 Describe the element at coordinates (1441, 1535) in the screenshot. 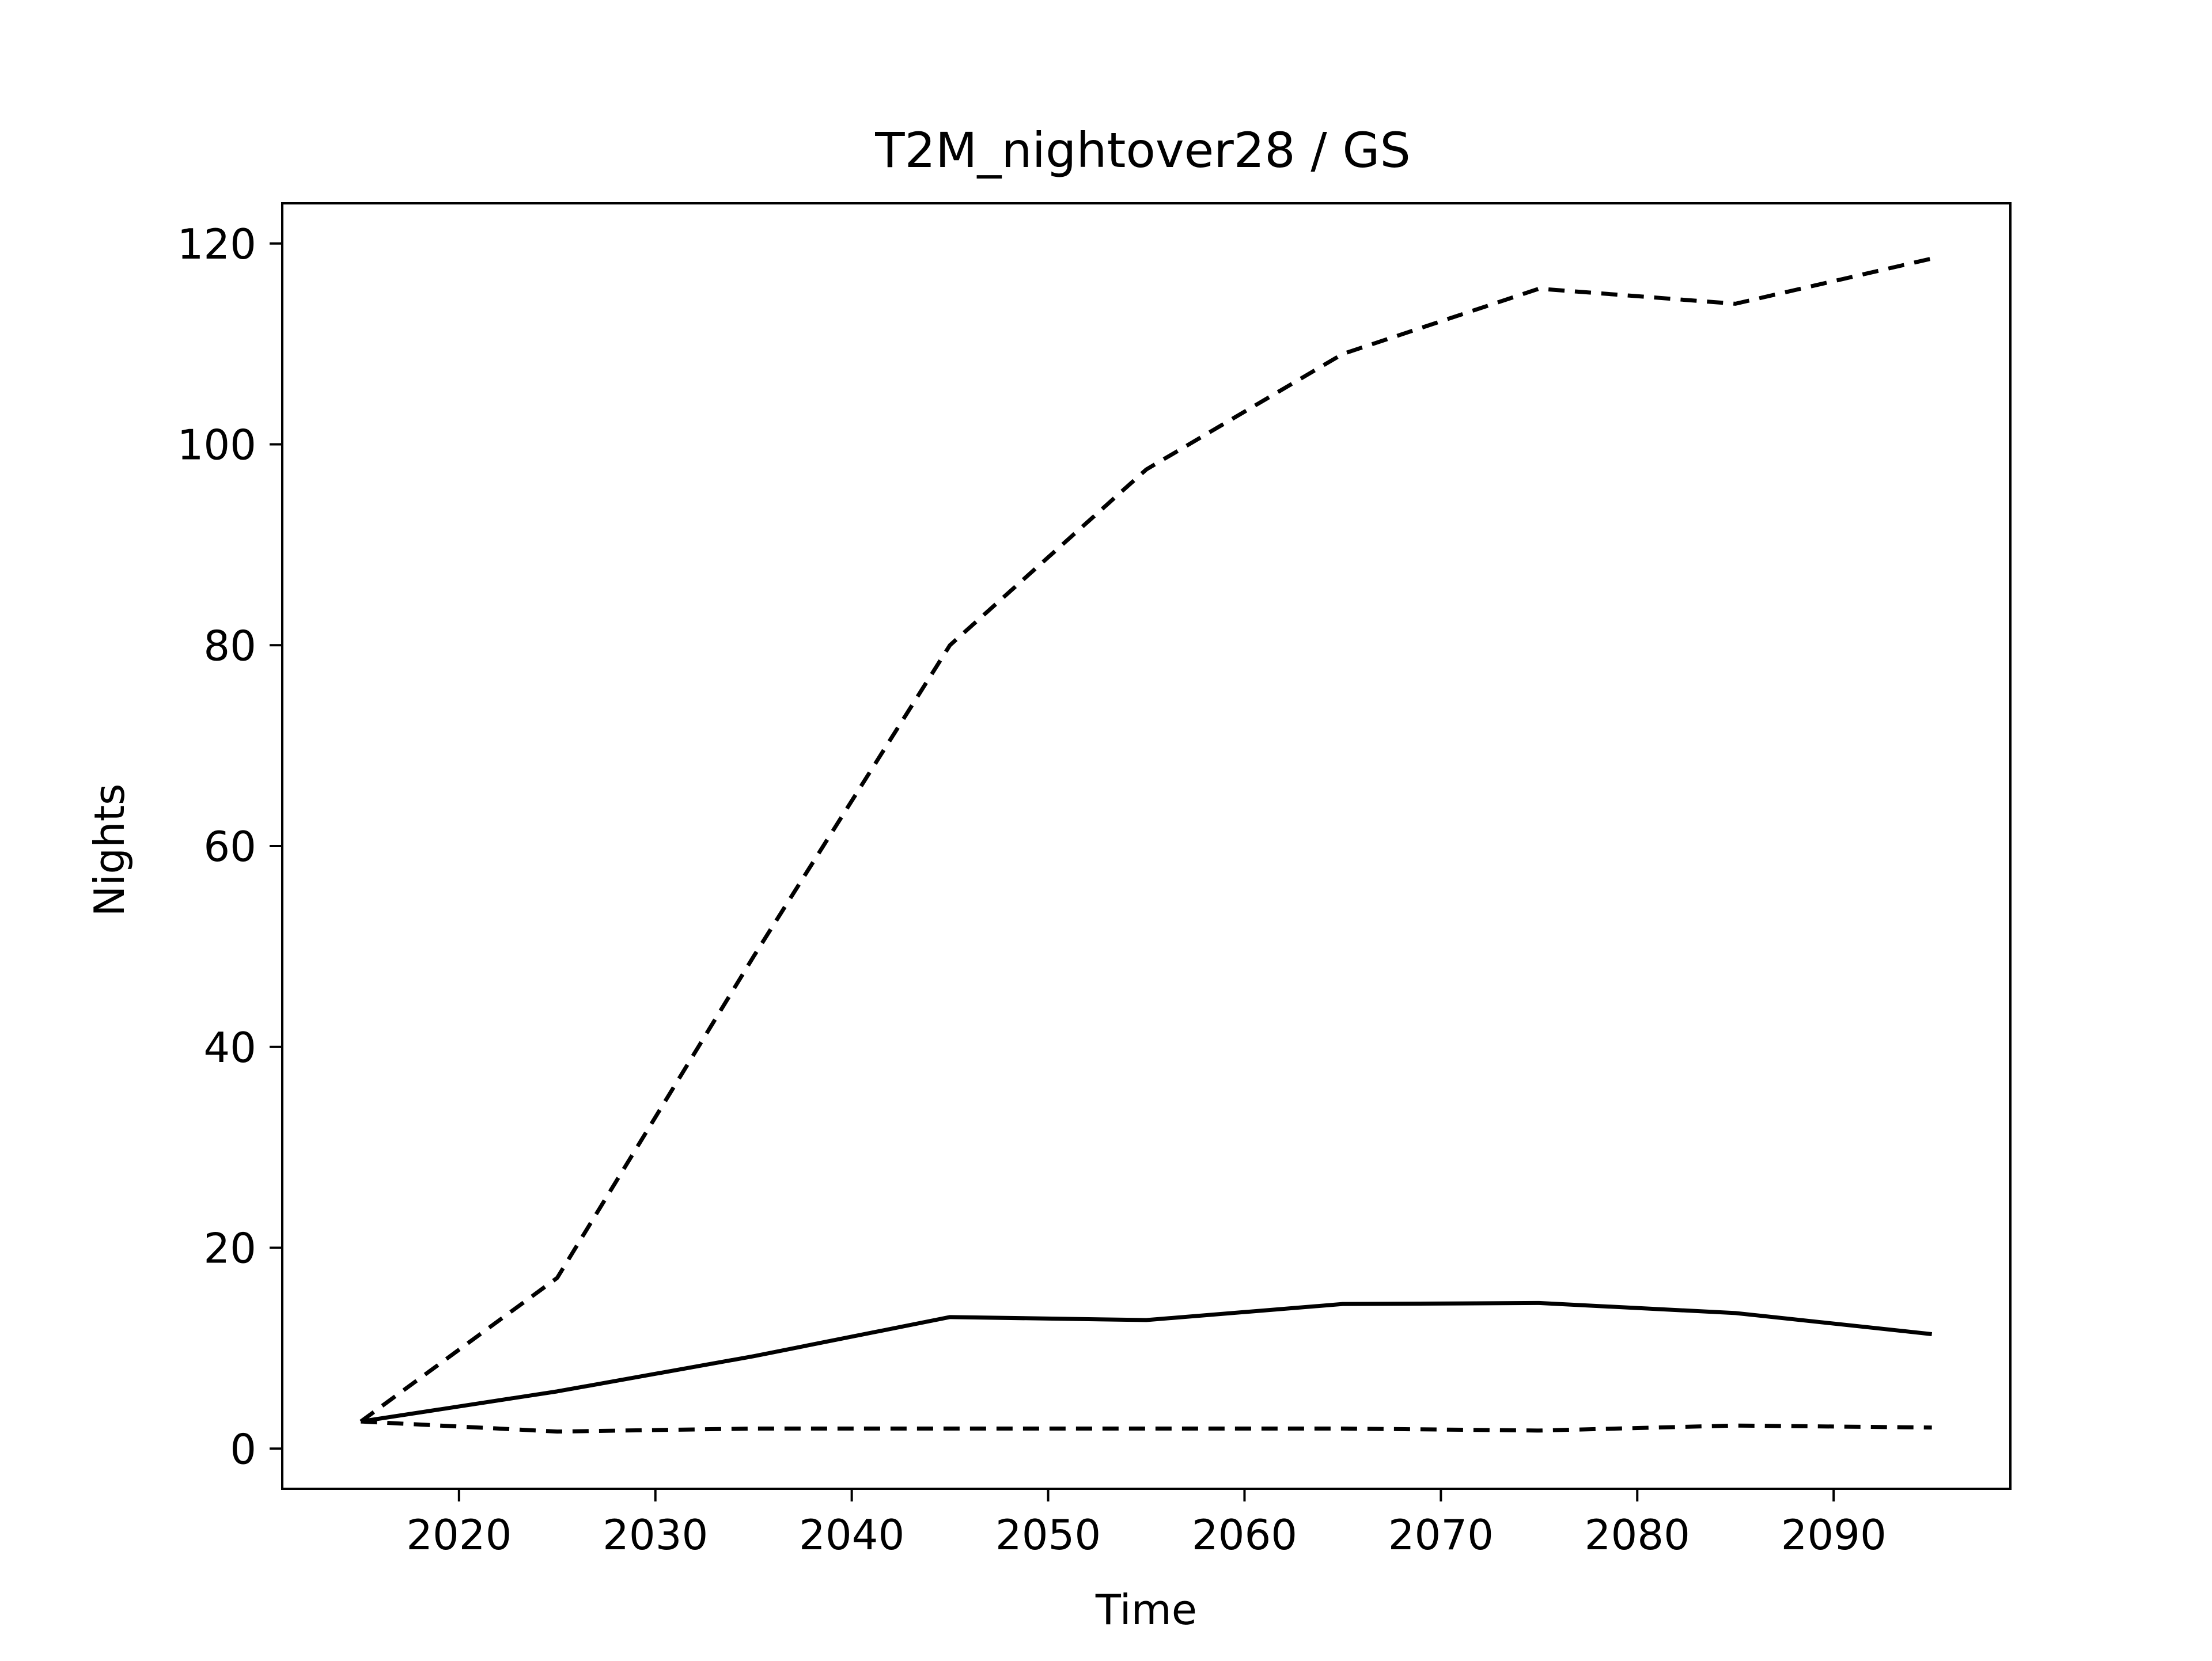

I see `x-tick-label: 2070` at that location.